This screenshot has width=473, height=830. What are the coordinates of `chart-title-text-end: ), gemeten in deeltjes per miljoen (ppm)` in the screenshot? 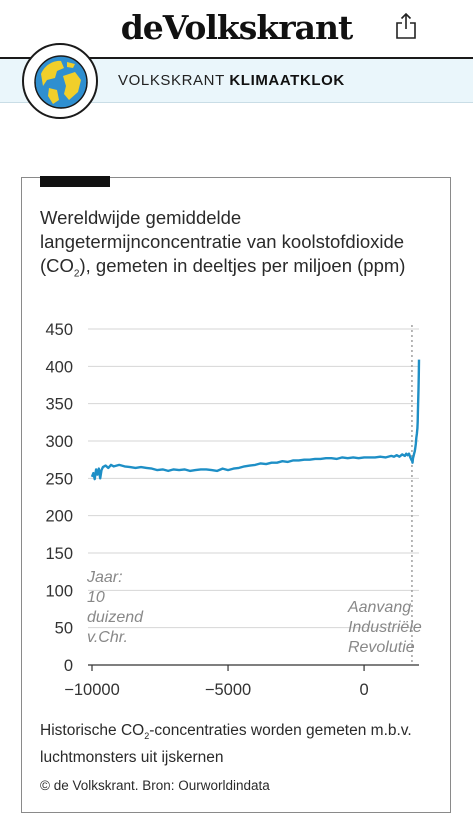 It's located at (242, 265).